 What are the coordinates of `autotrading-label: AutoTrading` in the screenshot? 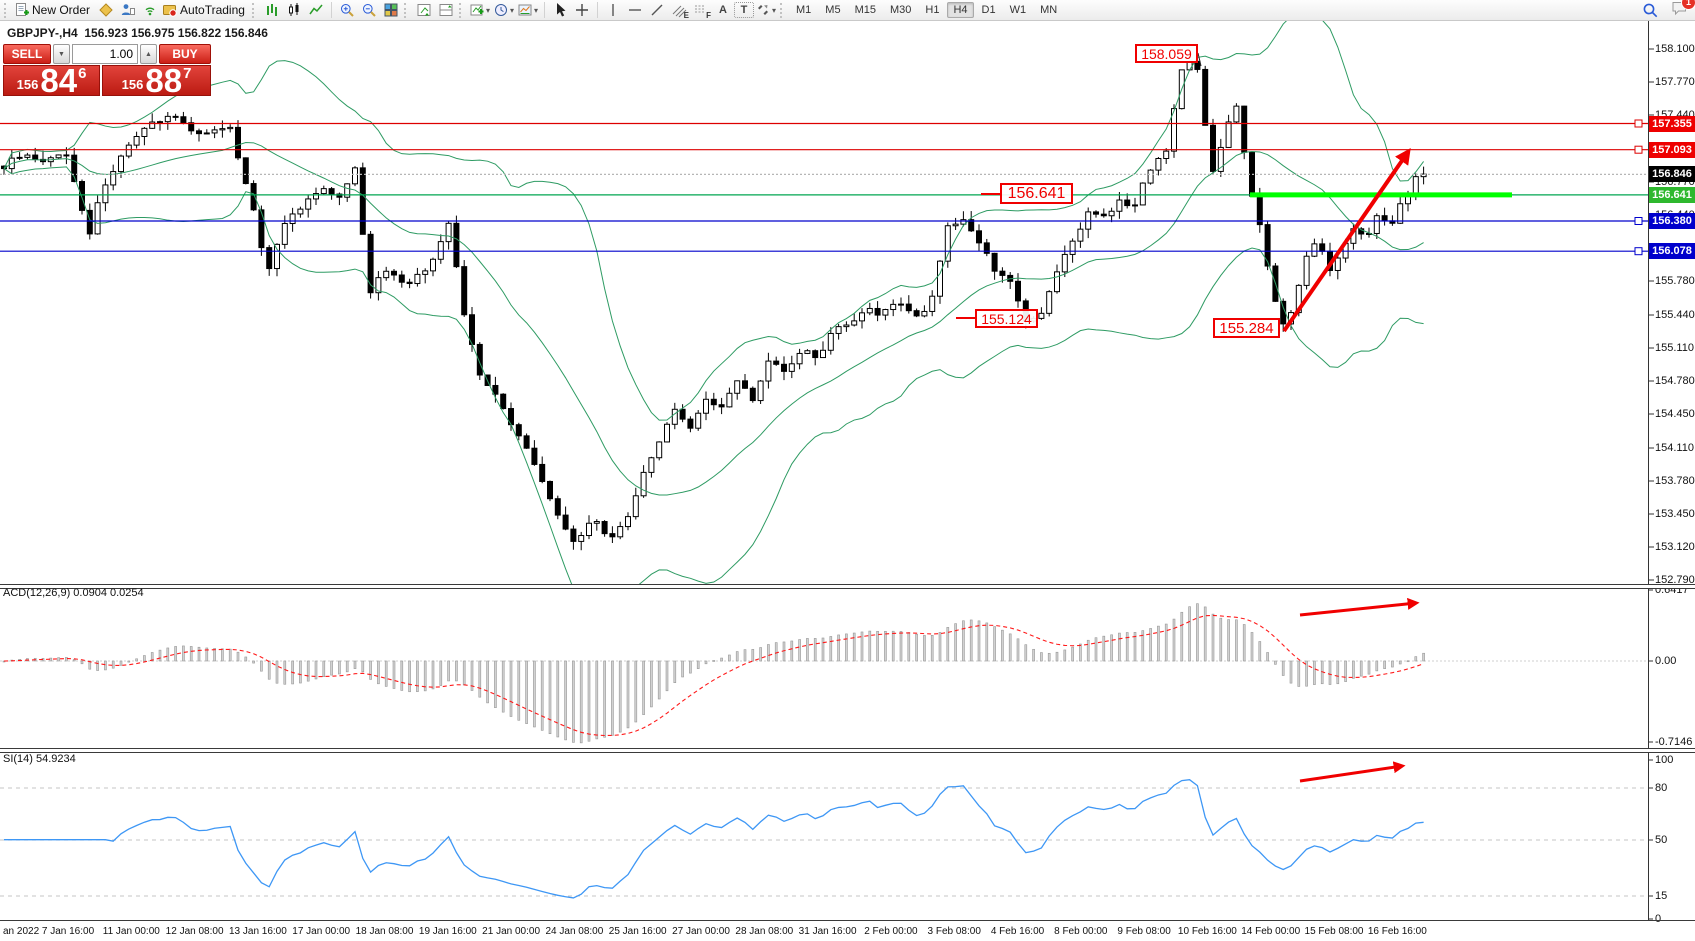 It's located at (212, 10).